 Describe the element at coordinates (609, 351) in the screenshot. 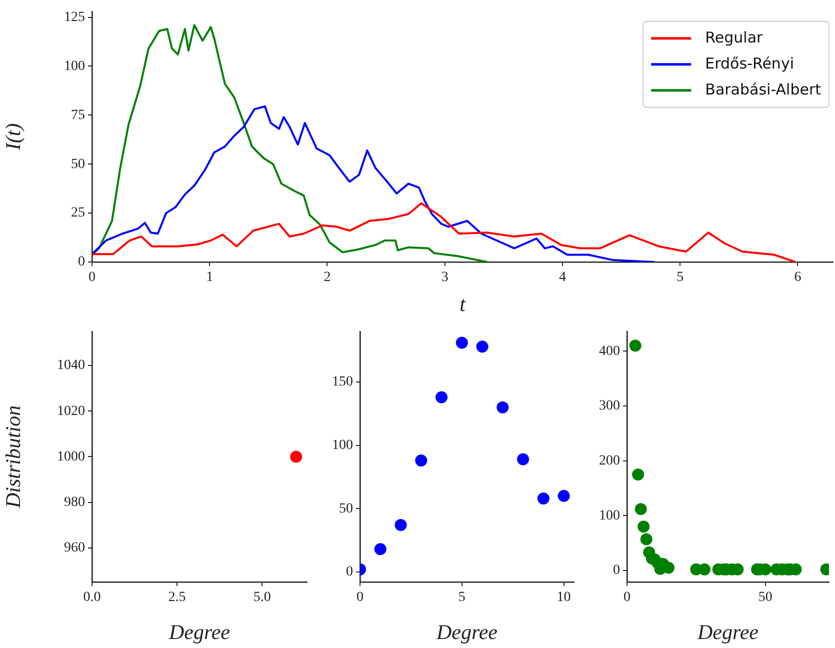

I see `y-tick-label: 400` at that location.